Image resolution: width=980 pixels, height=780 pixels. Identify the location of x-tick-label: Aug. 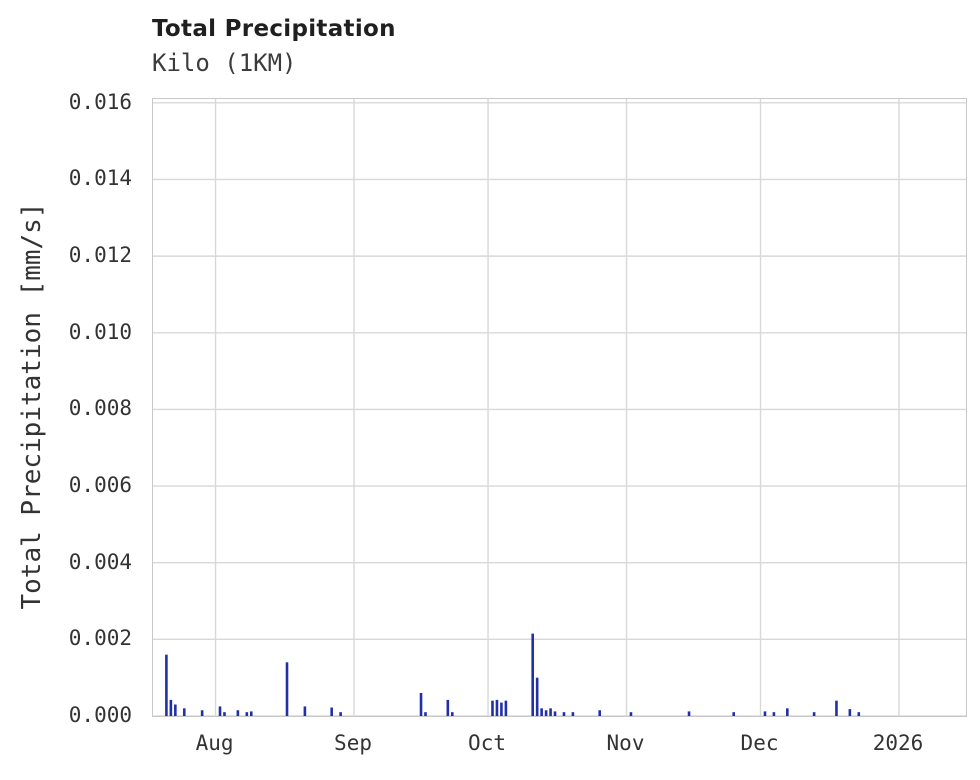
(214, 743).